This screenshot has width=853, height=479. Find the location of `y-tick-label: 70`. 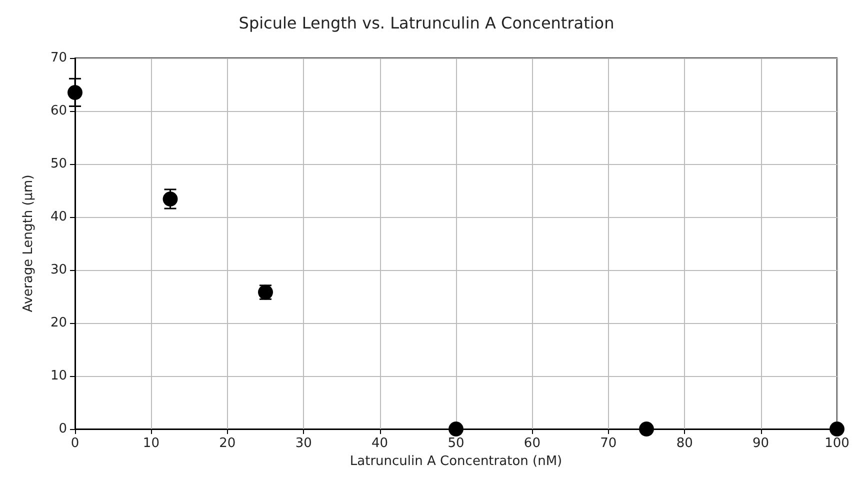

y-tick-label: 70 is located at coordinates (58, 58).